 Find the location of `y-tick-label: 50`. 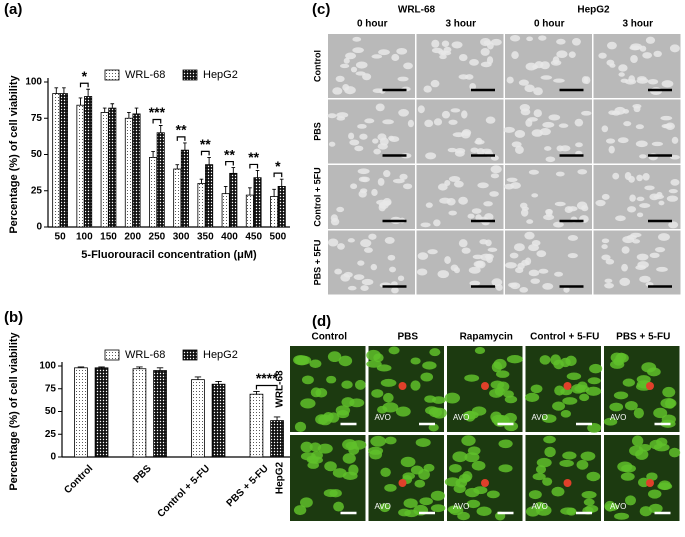

y-tick-label: 50 is located at coordinates (37, 154).